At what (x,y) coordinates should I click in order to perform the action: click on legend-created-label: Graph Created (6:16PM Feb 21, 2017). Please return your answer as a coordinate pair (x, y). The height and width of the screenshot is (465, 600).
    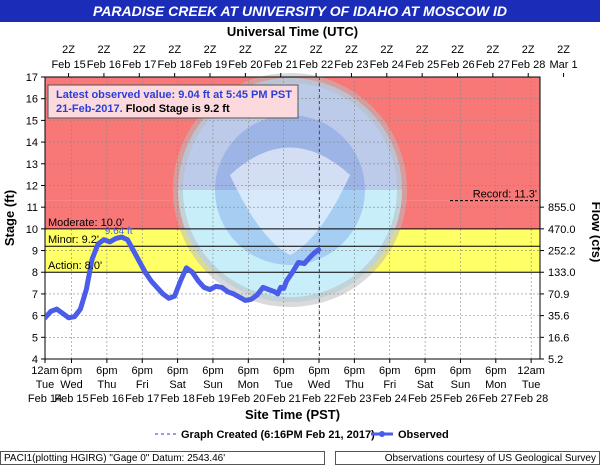
    Looking at the image, I should click on (278, 435).